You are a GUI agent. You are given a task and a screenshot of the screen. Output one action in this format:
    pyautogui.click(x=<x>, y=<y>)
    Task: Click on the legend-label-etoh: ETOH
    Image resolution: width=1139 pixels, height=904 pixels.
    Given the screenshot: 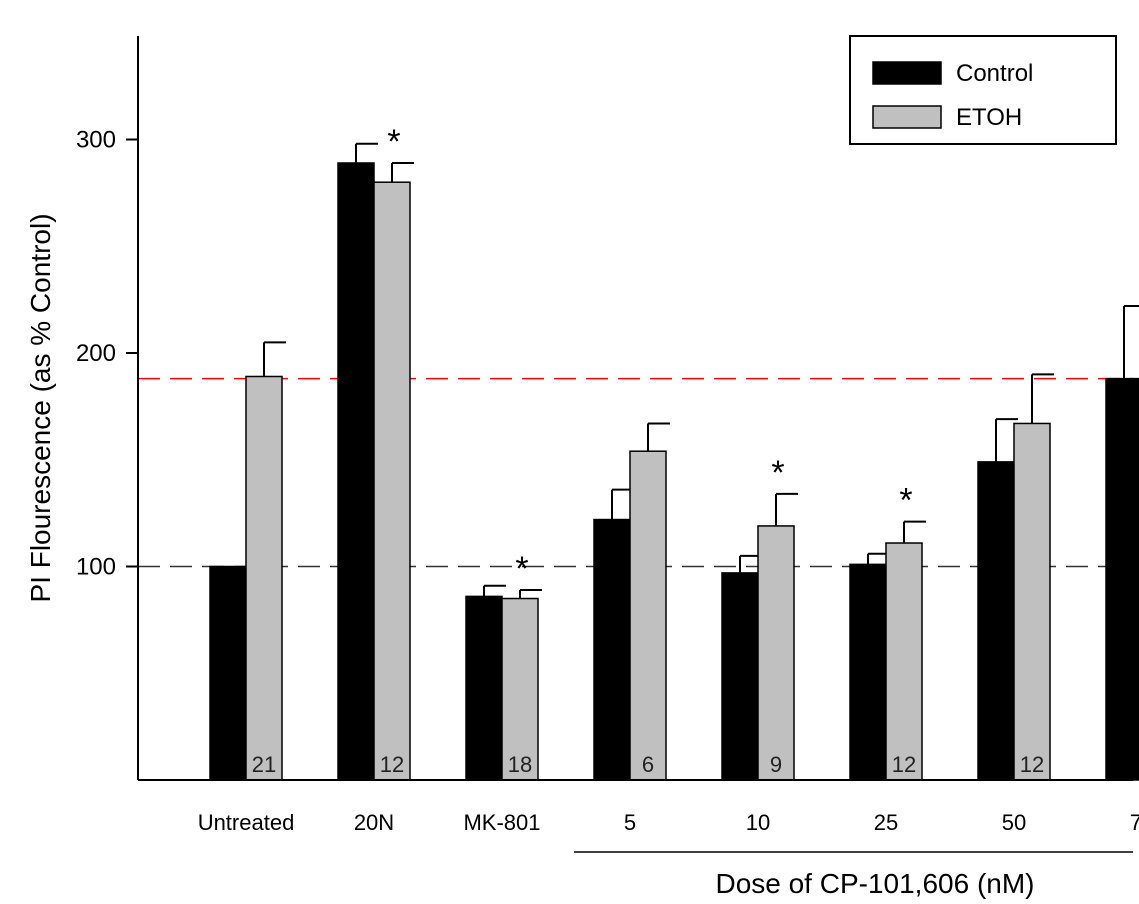 What is the action you would take?
    pyautogui.click(x=989, y=117)
    